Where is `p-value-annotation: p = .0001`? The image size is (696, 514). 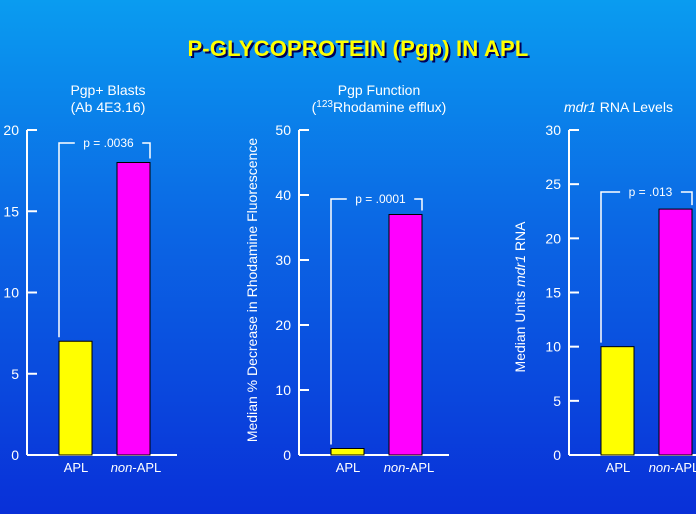
p-value-annotation: p = .0001 is located at coordinates (380, 199).